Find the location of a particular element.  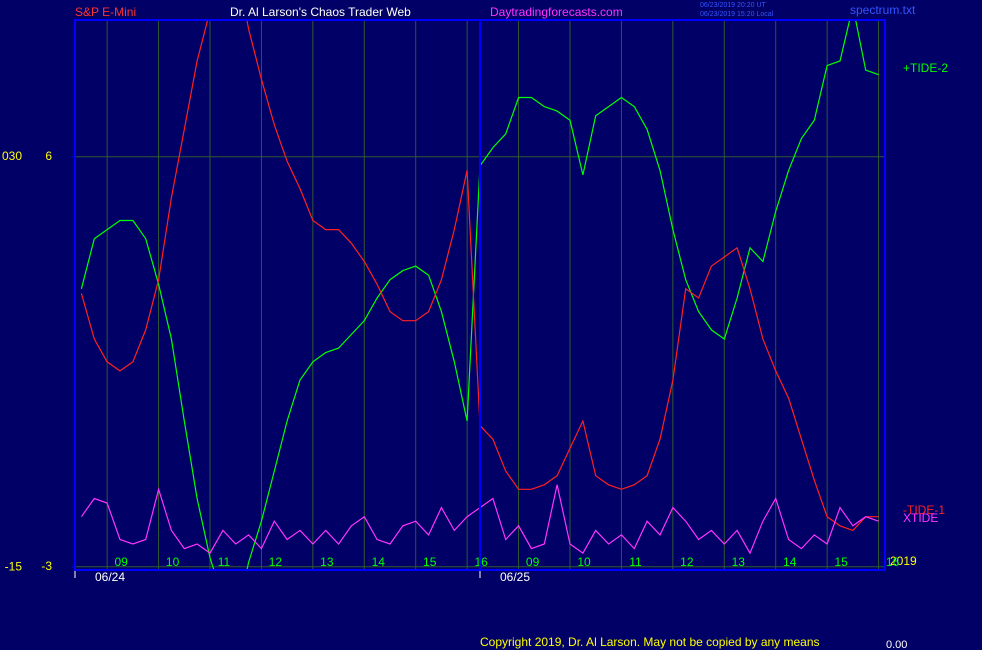

legend-label: +TIDE-2 is located at coordinates (925, 68).